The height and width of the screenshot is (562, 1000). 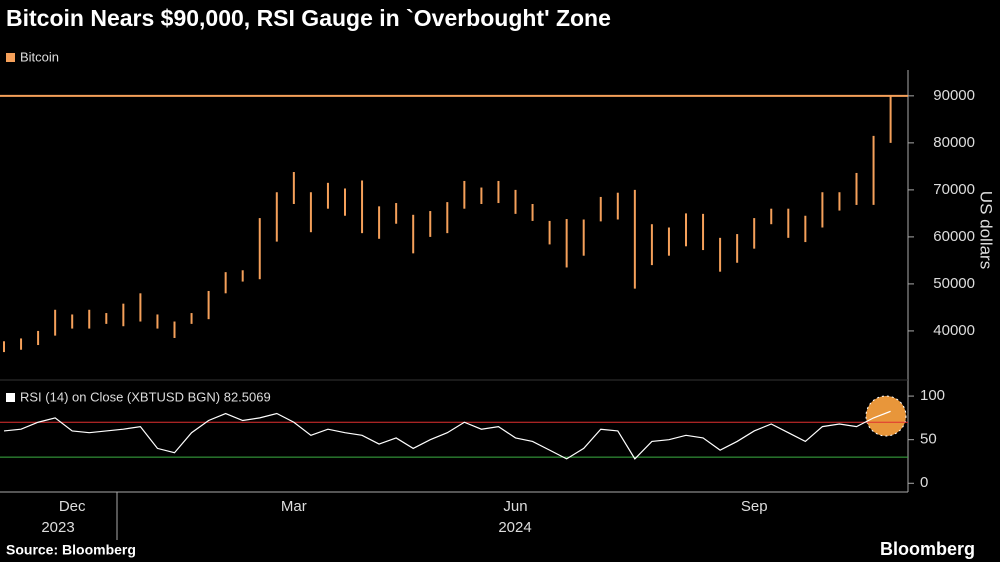 What do you see at coordinates (927, 549) in the screenshot?
I see `brand: Bloomberg` at bounding box center [927, 549].